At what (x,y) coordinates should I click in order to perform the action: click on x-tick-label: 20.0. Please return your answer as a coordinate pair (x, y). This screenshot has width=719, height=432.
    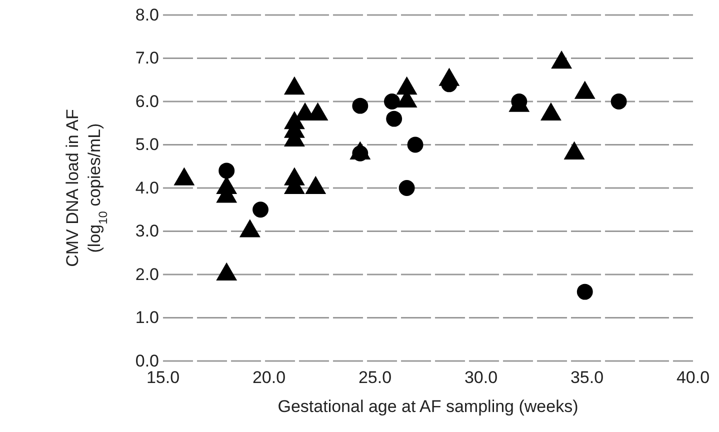
    Looking at the image, I should click on (269, 378).